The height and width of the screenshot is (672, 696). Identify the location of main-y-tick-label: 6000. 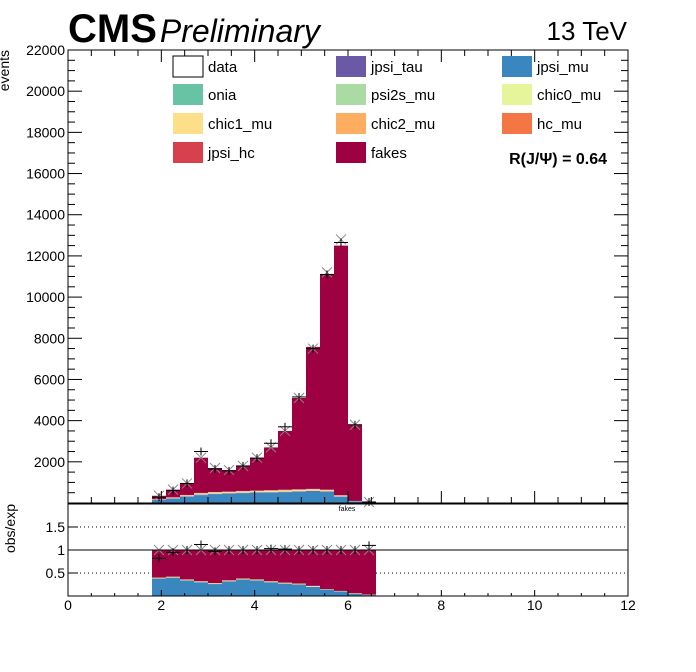
(49, 379).